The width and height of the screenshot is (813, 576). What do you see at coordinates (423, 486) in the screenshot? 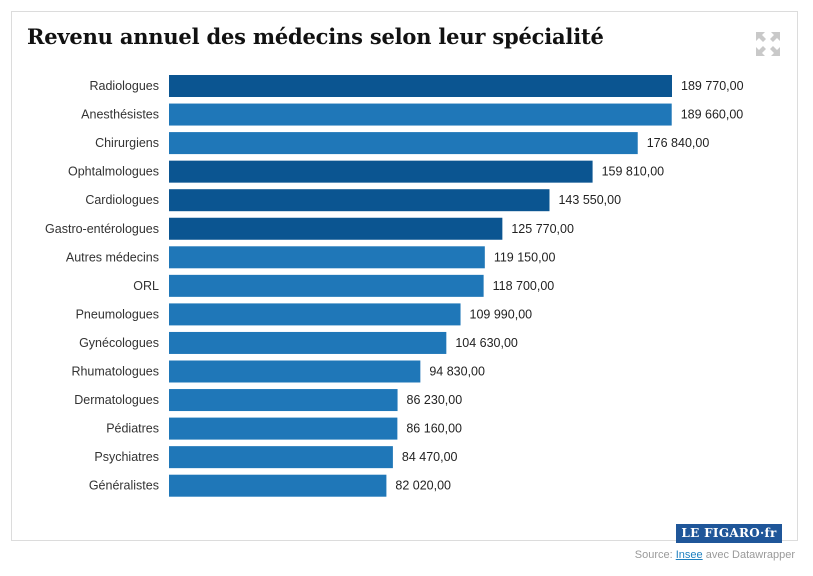
I see `value-label: 82 020,00` at bounding box center [423, 486].